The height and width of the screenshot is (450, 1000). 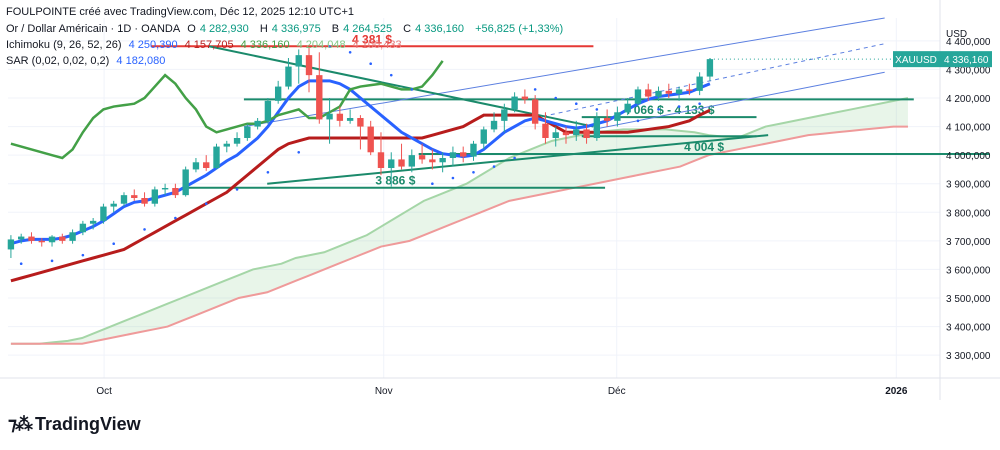 I want to click on level-label: 4 066 $ - 4 133 $, so click(x=669, y=110).